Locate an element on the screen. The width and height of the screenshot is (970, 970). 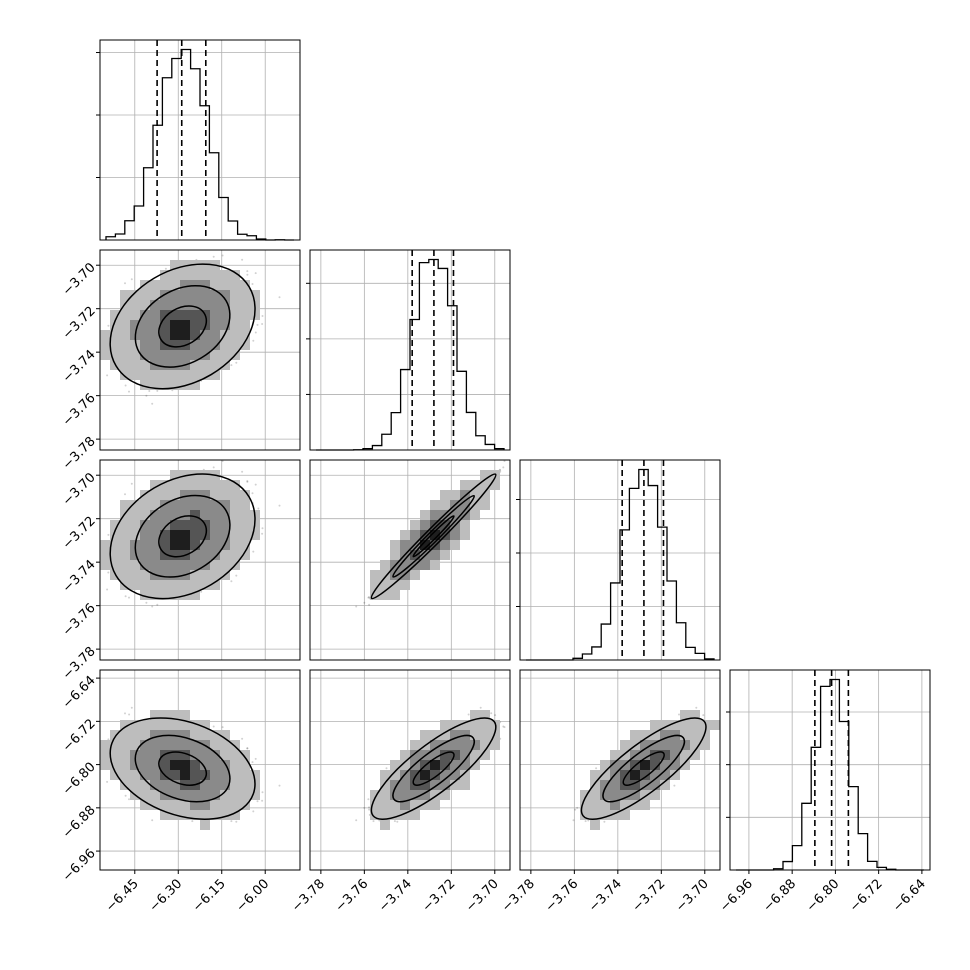
x-tick-label-2-1: −3.76 is located at coordinates (562, 895).